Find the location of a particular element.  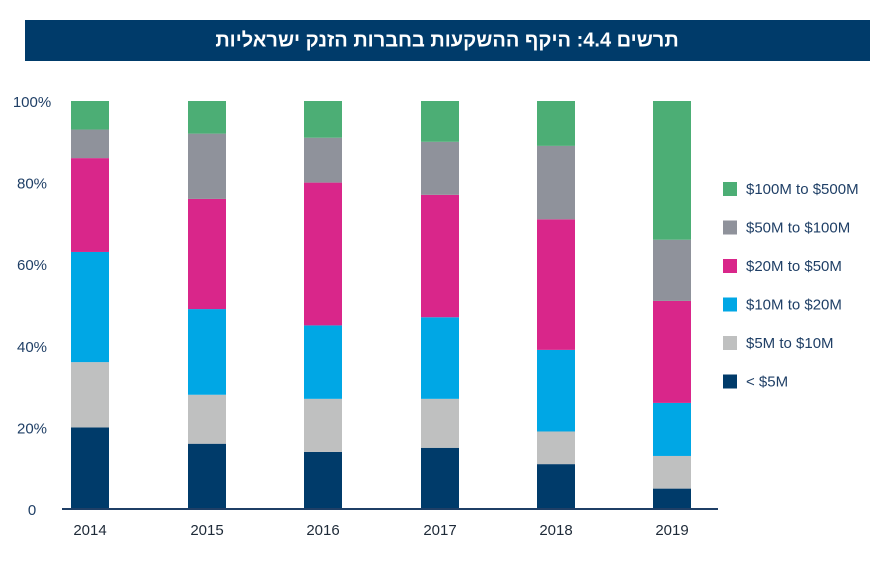

x-tick-label: 2019 is located at coordinates (671, 530).